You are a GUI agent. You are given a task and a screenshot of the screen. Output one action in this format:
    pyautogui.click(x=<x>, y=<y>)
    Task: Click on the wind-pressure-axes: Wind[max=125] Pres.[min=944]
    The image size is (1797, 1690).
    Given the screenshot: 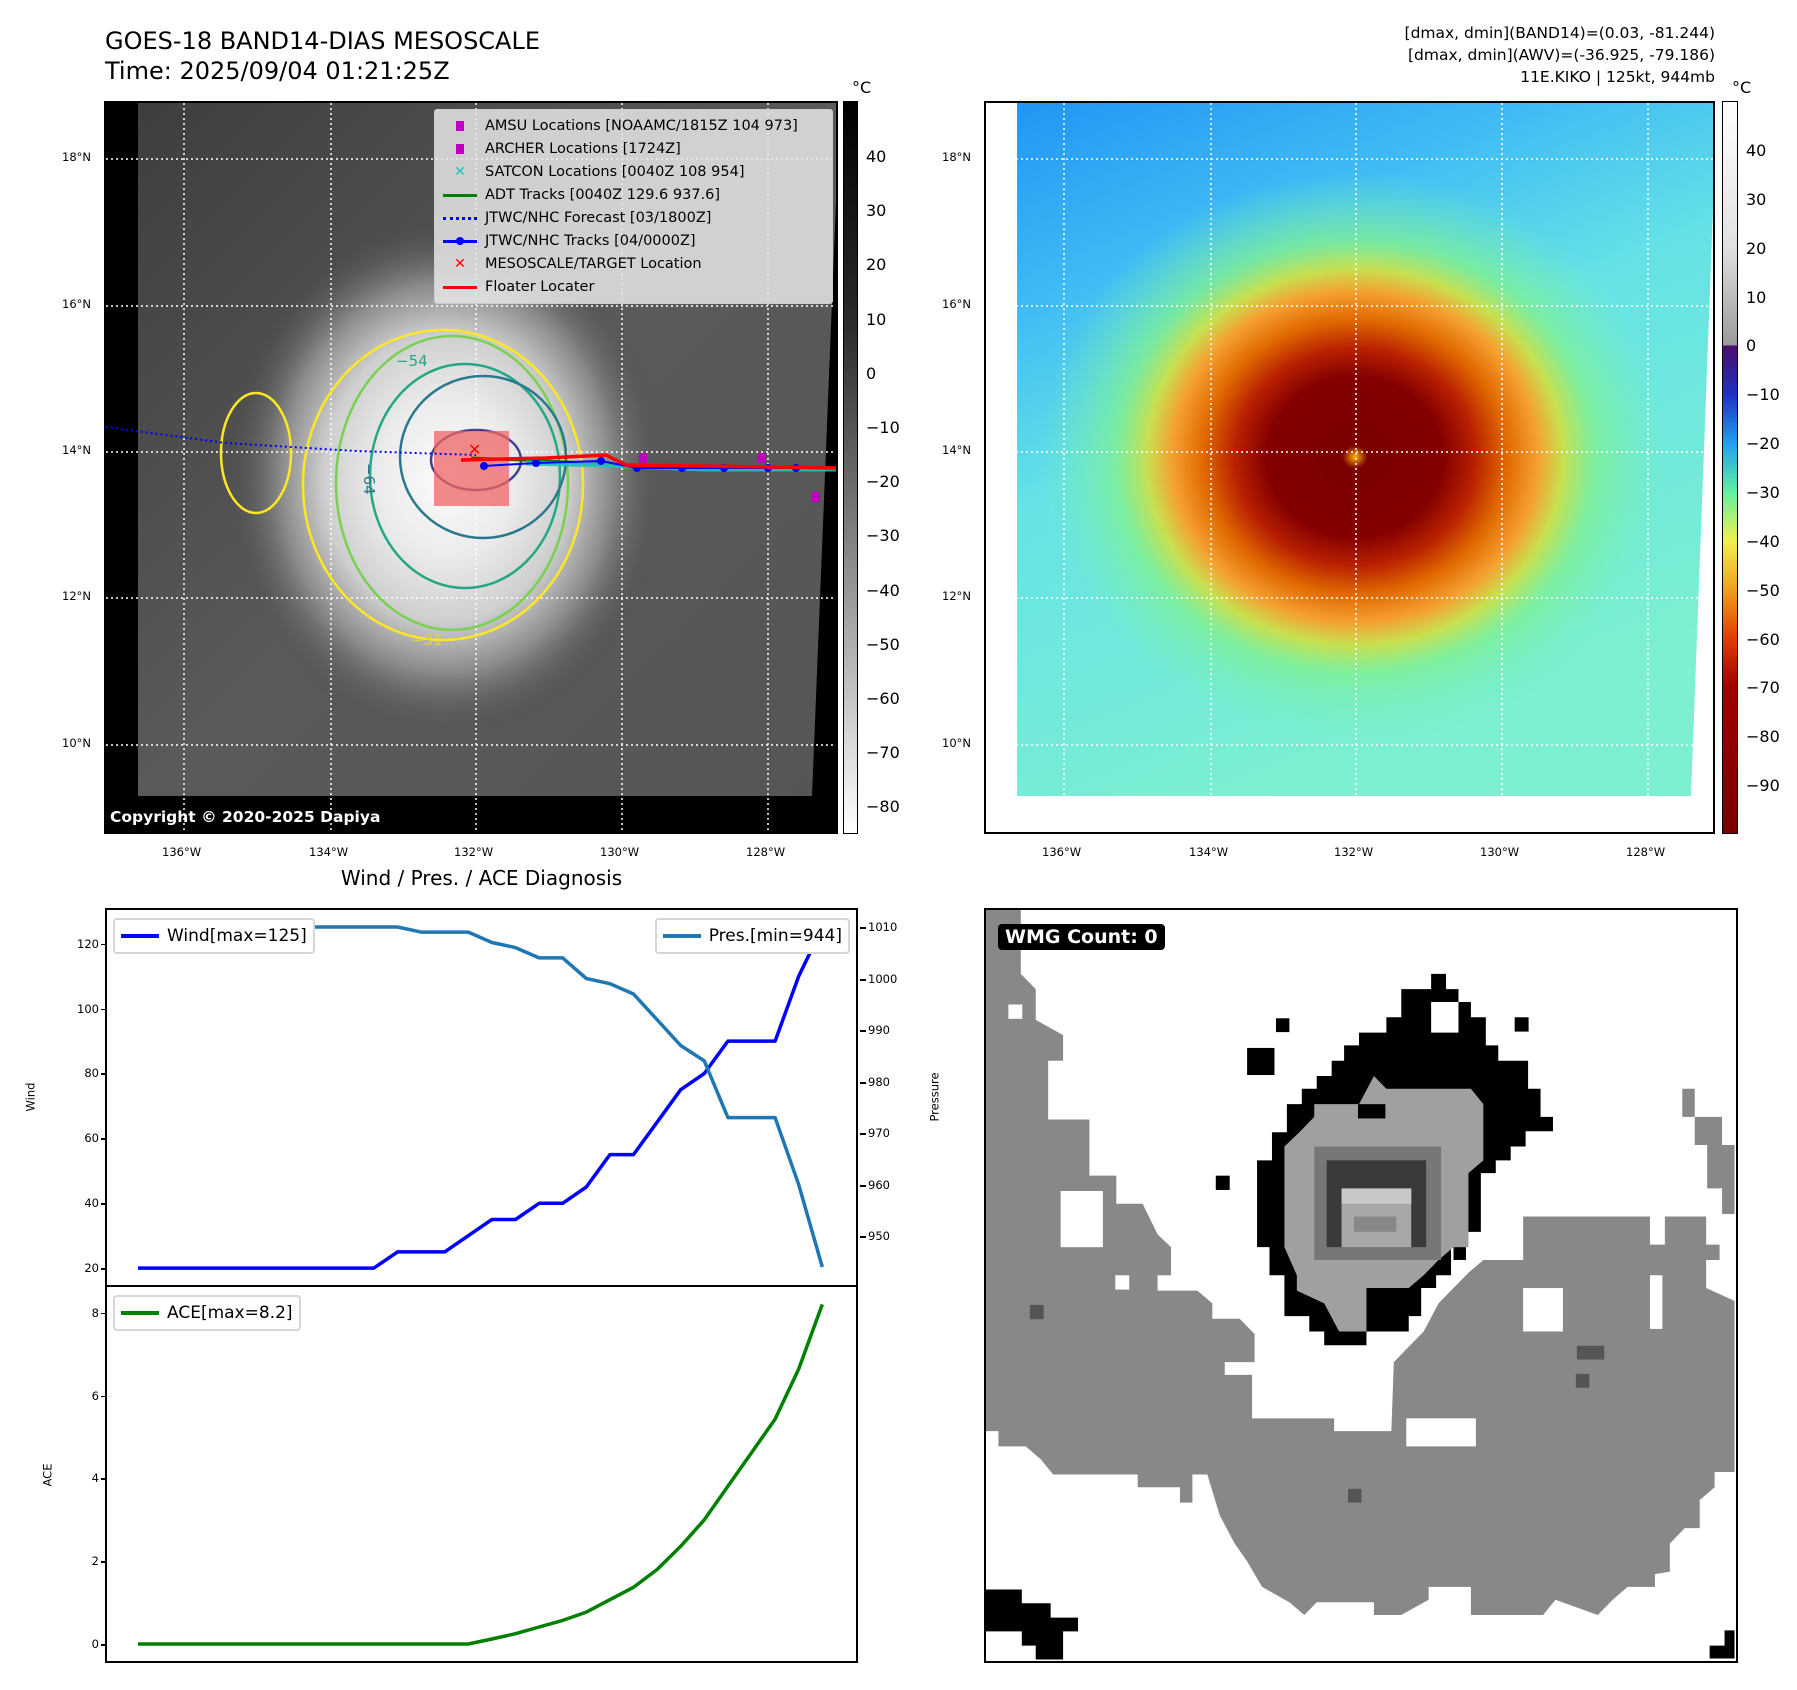 What is the action you would take?
    pyautogui.click(x=481, y=1097)
    